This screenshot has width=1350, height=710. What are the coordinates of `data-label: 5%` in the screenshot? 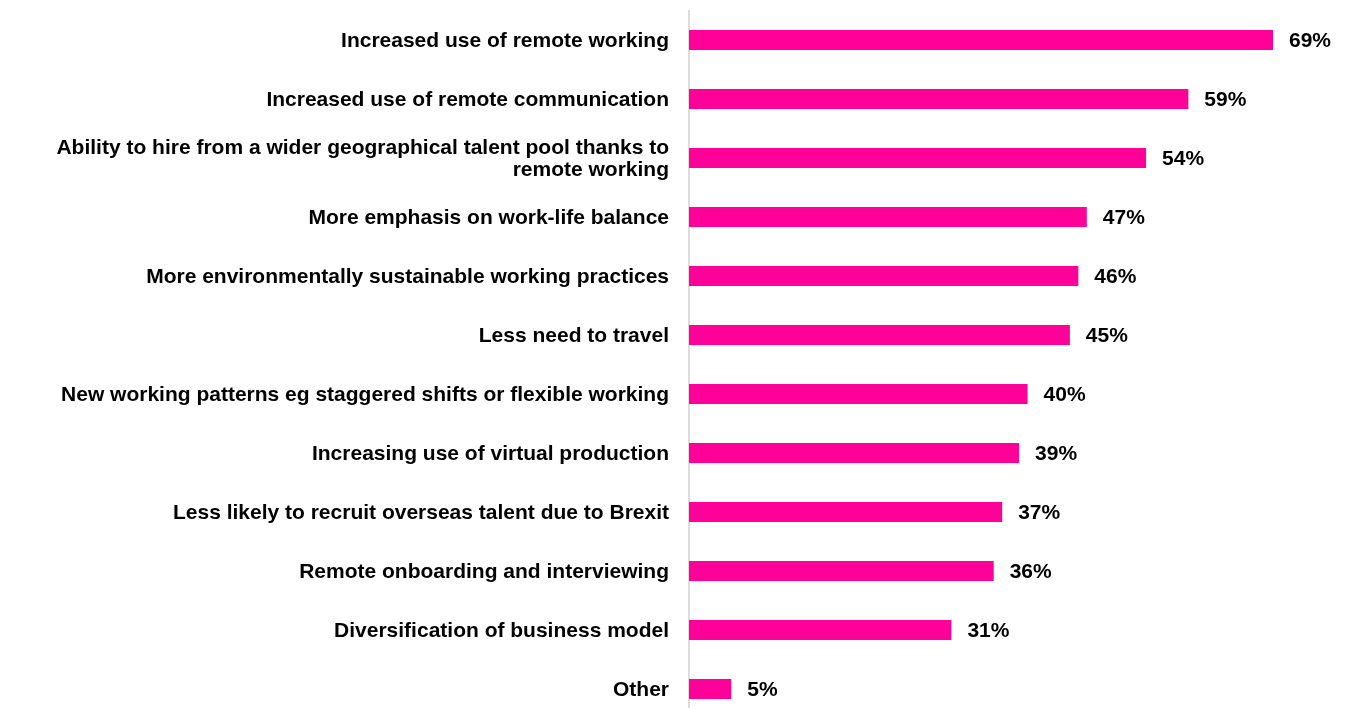 It's located at (762, 689).